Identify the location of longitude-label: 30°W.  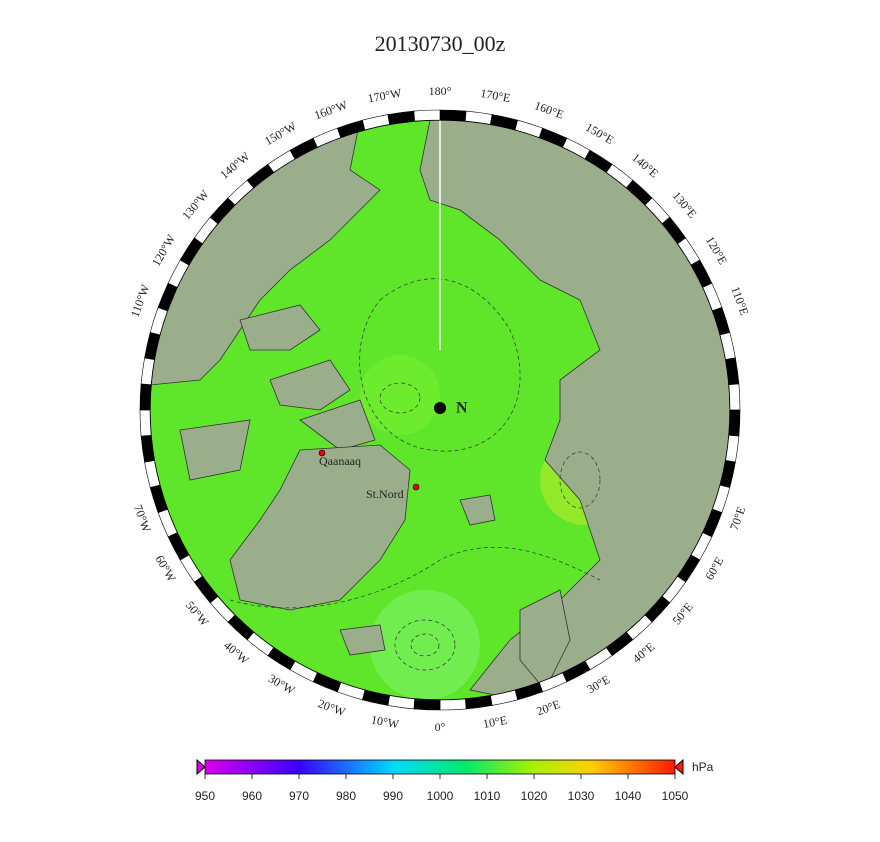
(282, 684).